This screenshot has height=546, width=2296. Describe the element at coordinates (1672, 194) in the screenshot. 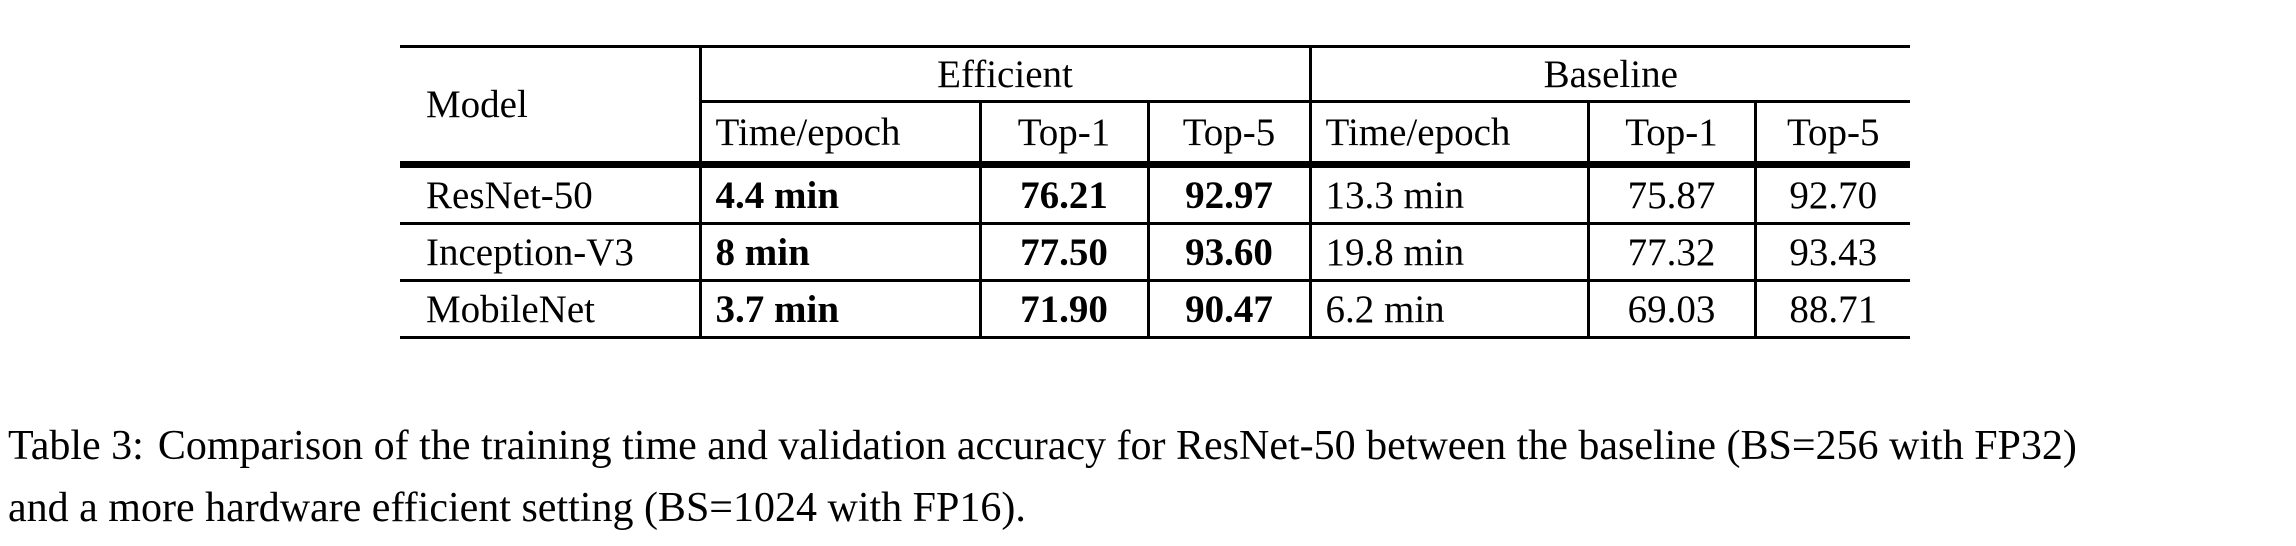

I see `baseline-top1-cell: 75.87` at that location.